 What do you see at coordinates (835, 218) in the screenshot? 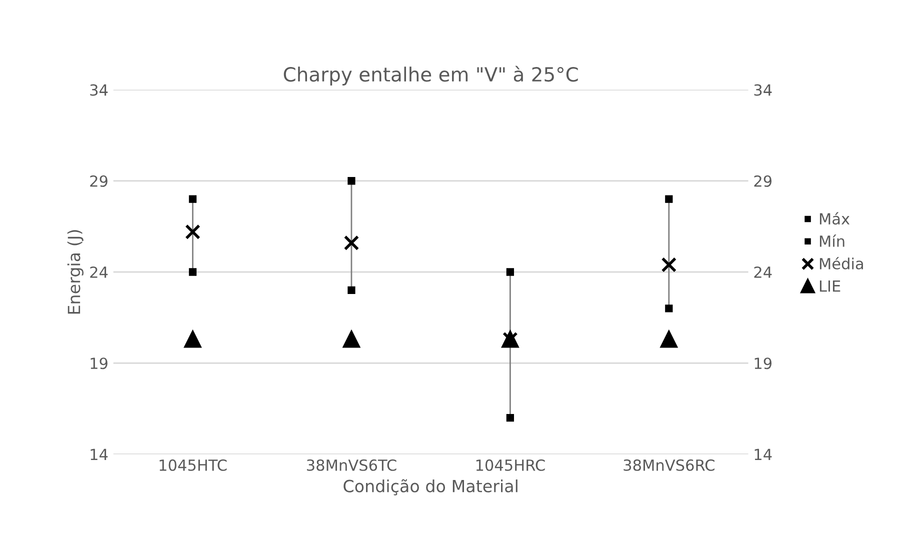
I see `legend-label: Máx` at bounding box center [835, 218].